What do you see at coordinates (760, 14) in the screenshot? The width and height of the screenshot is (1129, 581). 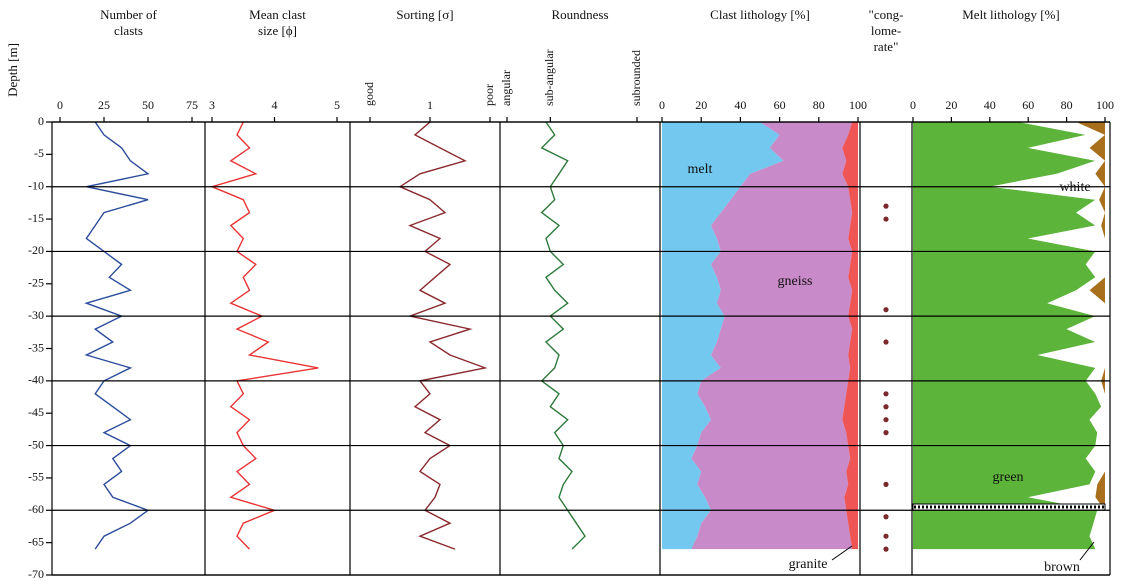 I see `panel-title: Clast lithology [%]` at bounding box center [760, 14].